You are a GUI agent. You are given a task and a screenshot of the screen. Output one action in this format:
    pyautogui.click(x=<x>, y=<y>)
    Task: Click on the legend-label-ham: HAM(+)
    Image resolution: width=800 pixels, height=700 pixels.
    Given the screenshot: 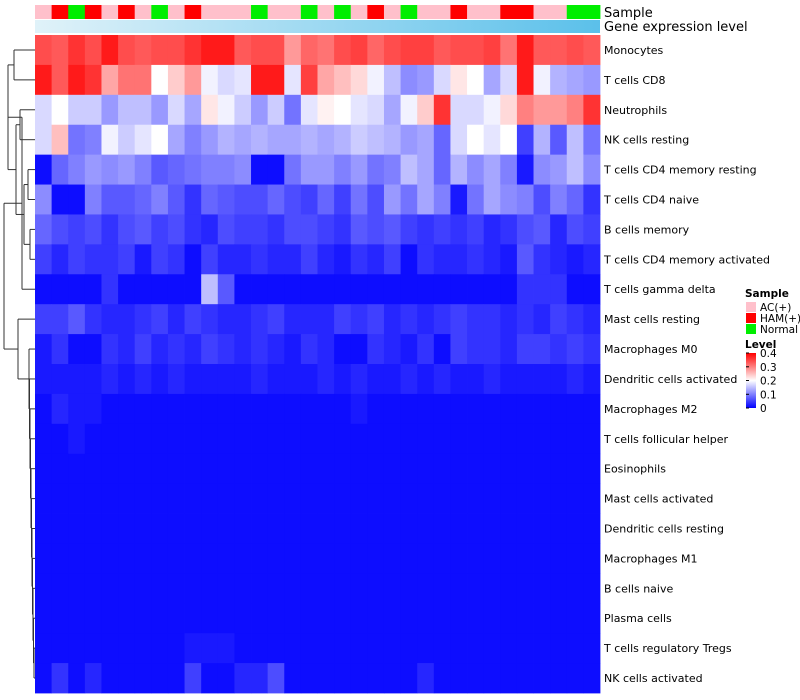 What is the action you would take?
    pyautogui.click(x=780, y=319)
    